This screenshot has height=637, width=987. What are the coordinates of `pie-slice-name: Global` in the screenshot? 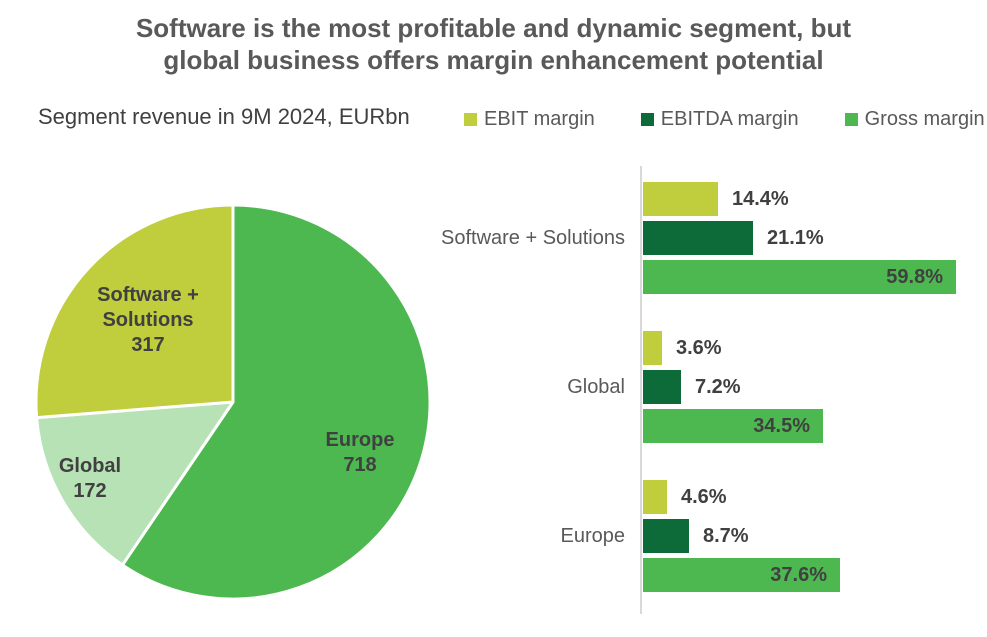 It's located at (90, 466).